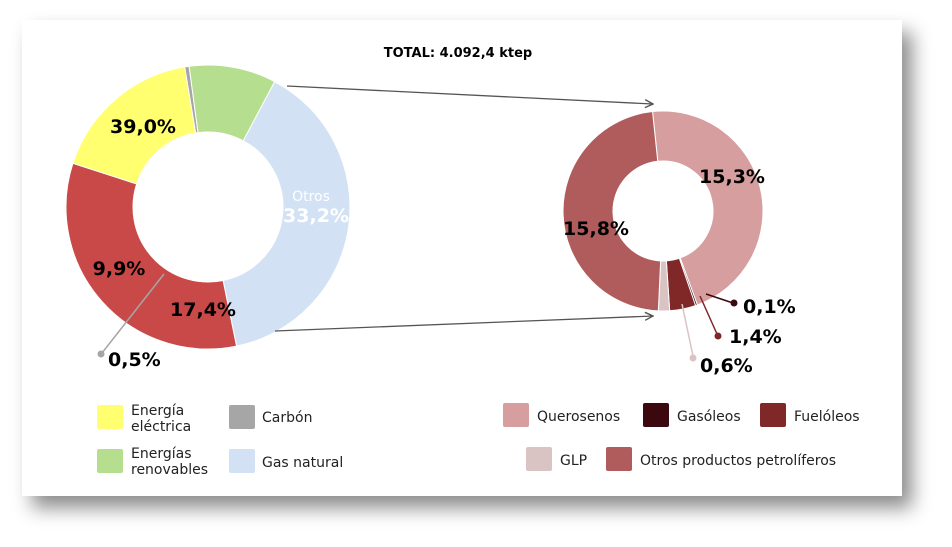 The height and width of the screenshot is (547, 952). What do you see at coordinates (755, 337) in the screenshot?
I see `label-fueloleos: 1,4%` at bounding box center [755, 337].